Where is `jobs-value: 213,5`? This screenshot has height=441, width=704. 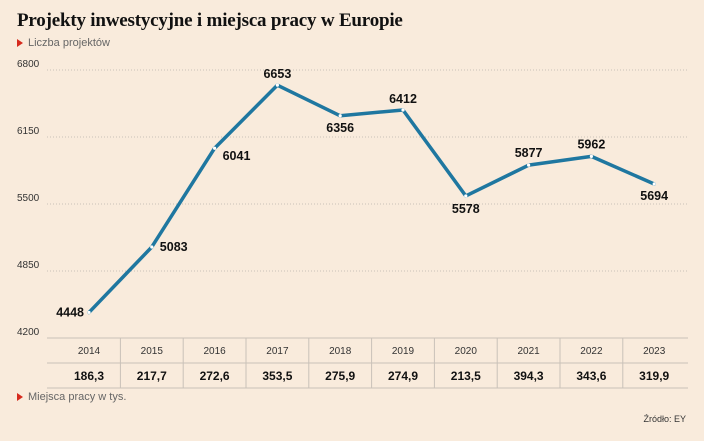 jobs-value: 213,5 is located at coordinates (466, 376).